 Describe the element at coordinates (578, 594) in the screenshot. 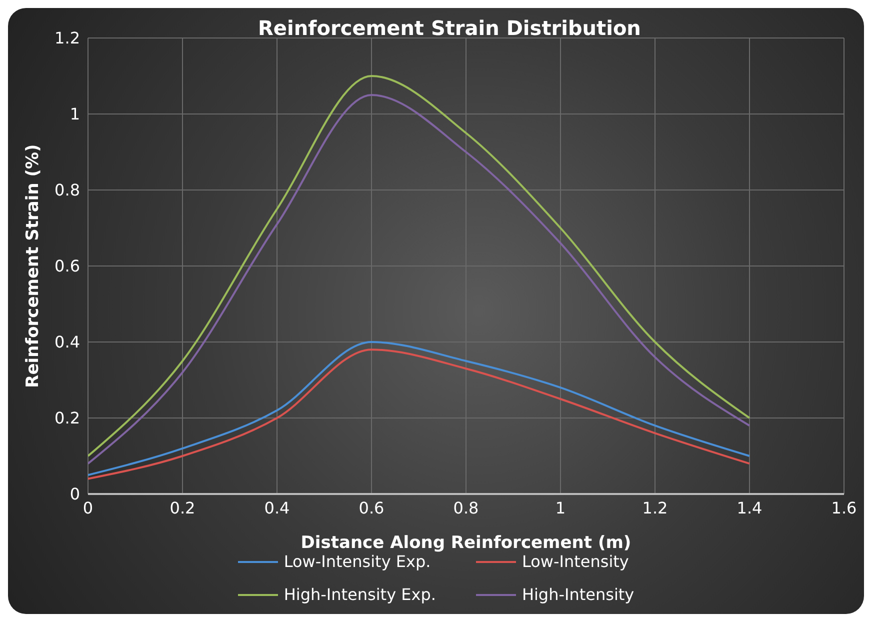

I see `legend-label: High-Intensity` at that location.